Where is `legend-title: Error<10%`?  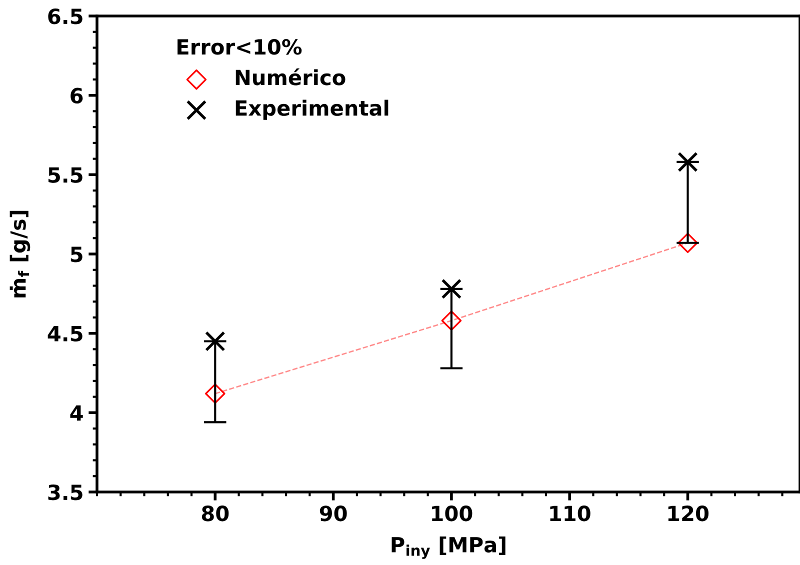
legend-title: Error<10% is located at coordinates (240, 46).